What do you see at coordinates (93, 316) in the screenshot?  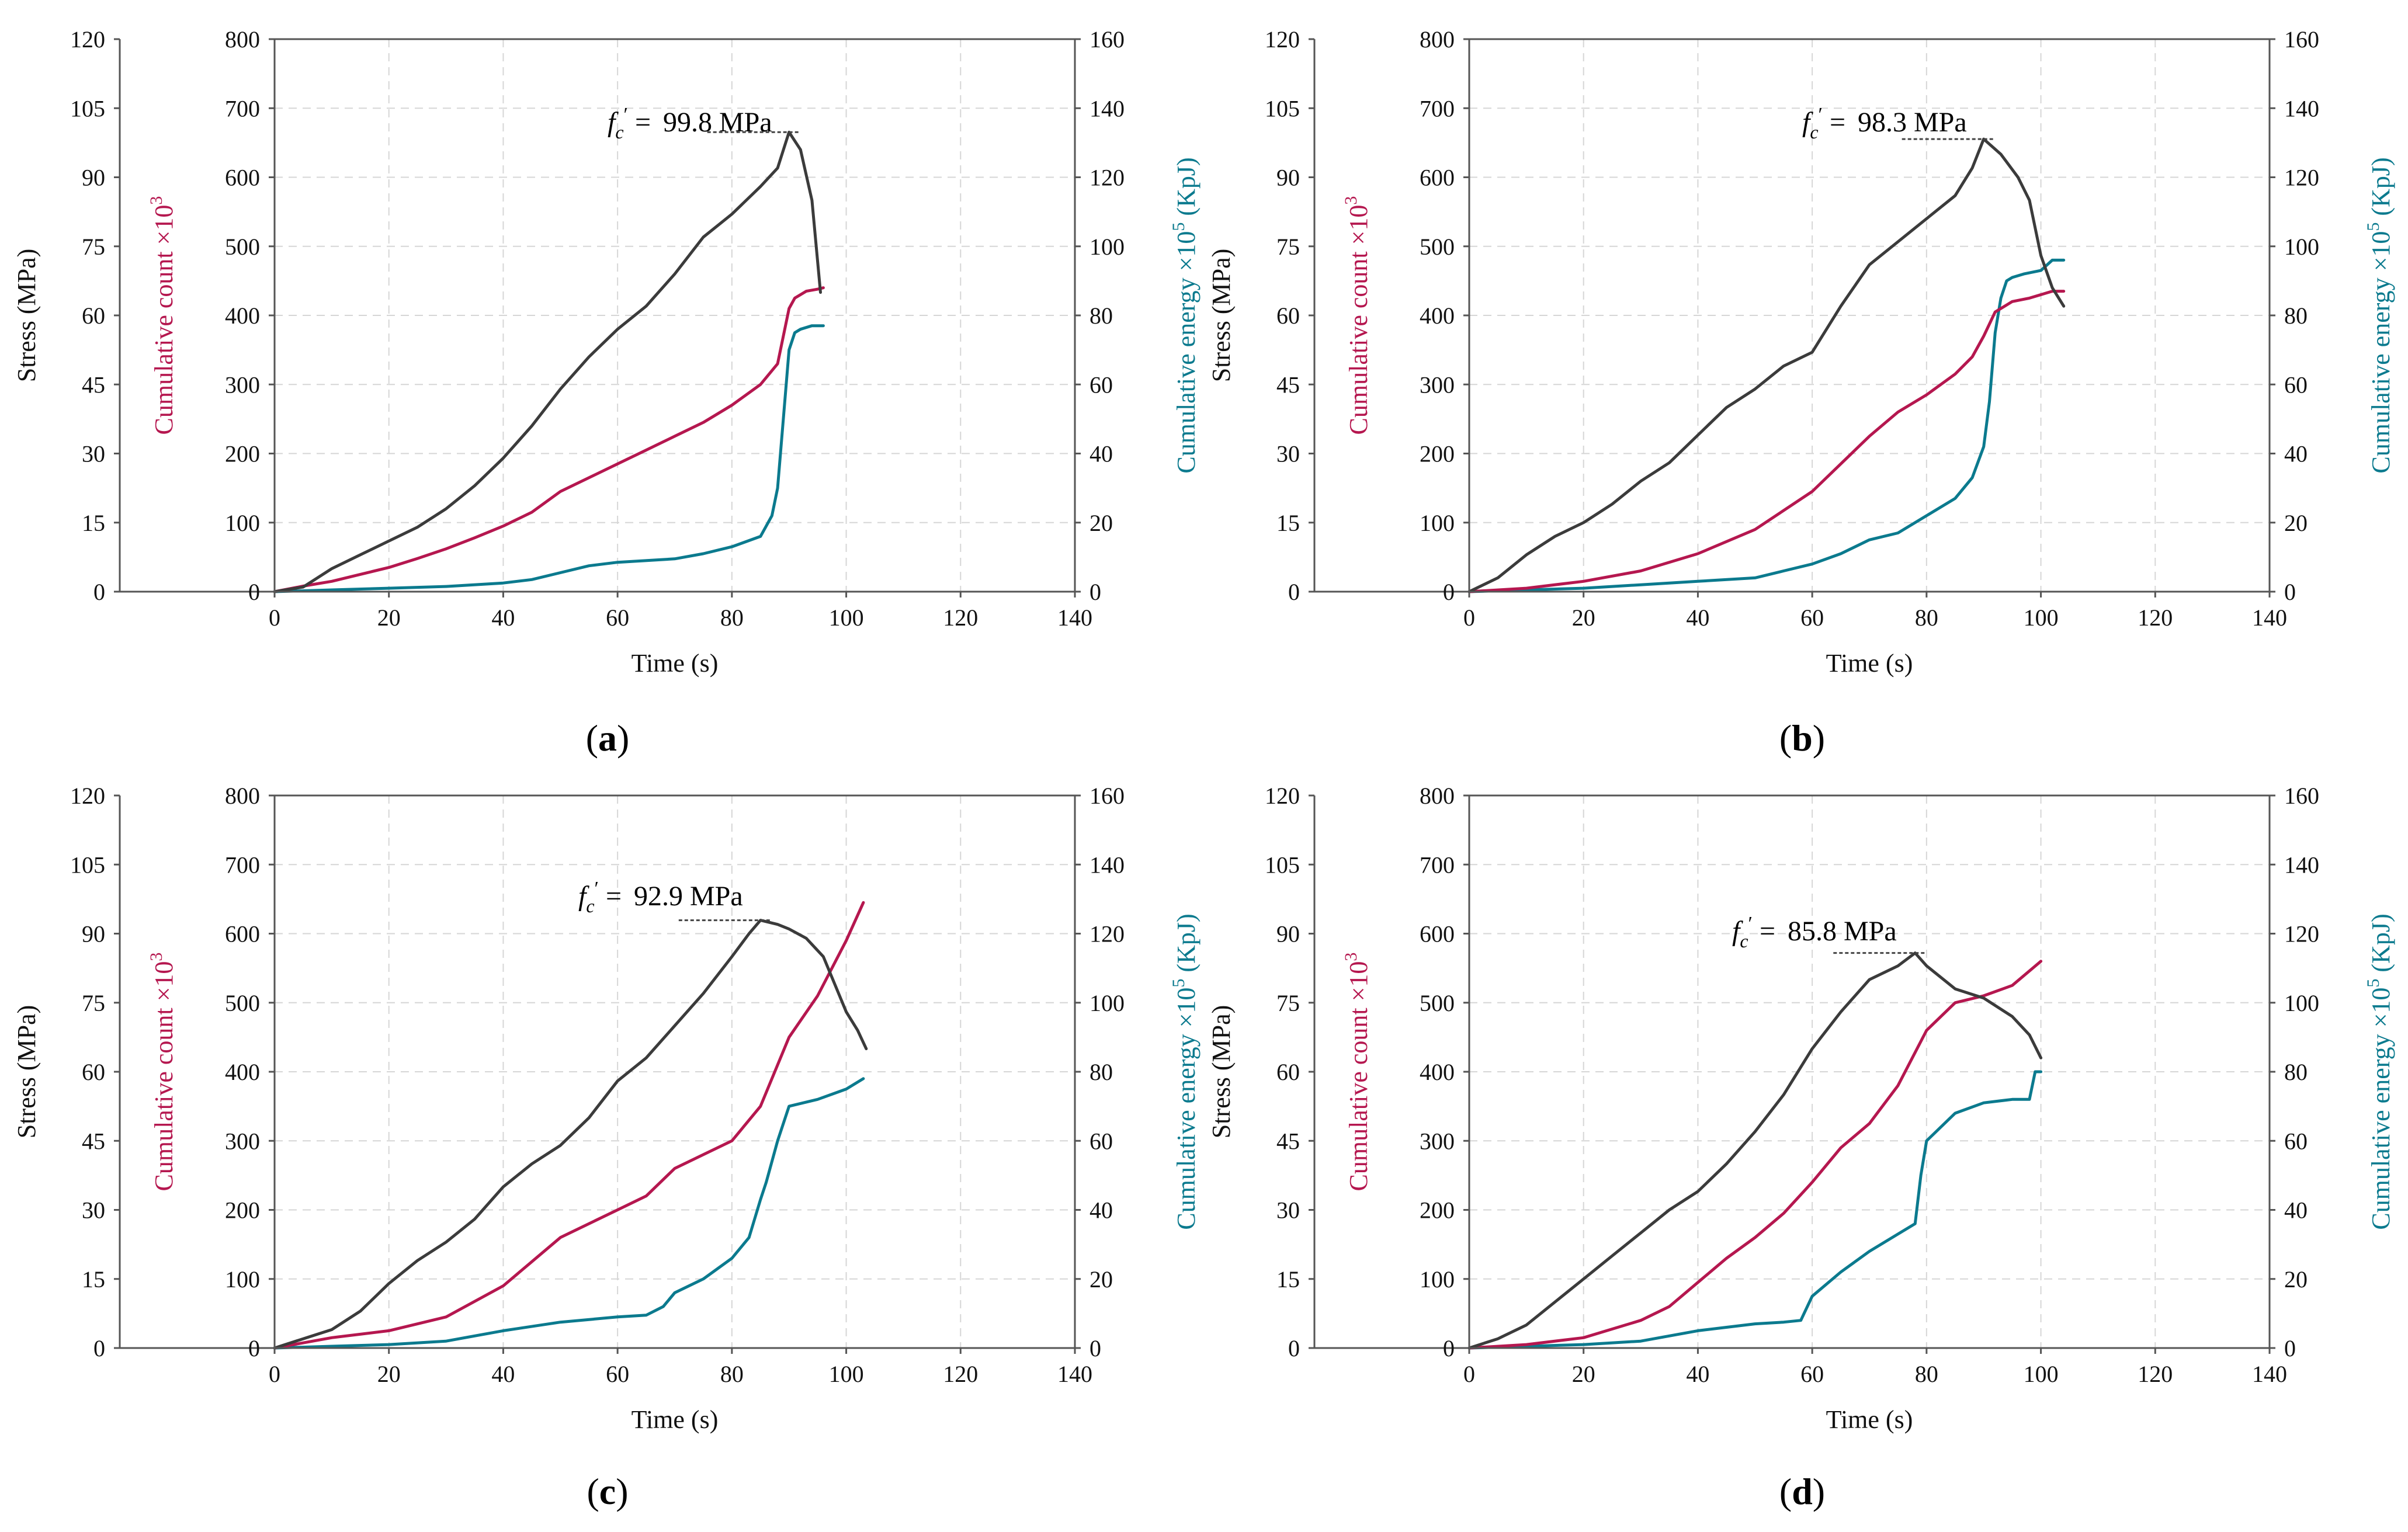 I see `stress-tick-label: 60` at bounding box center [93, 316].